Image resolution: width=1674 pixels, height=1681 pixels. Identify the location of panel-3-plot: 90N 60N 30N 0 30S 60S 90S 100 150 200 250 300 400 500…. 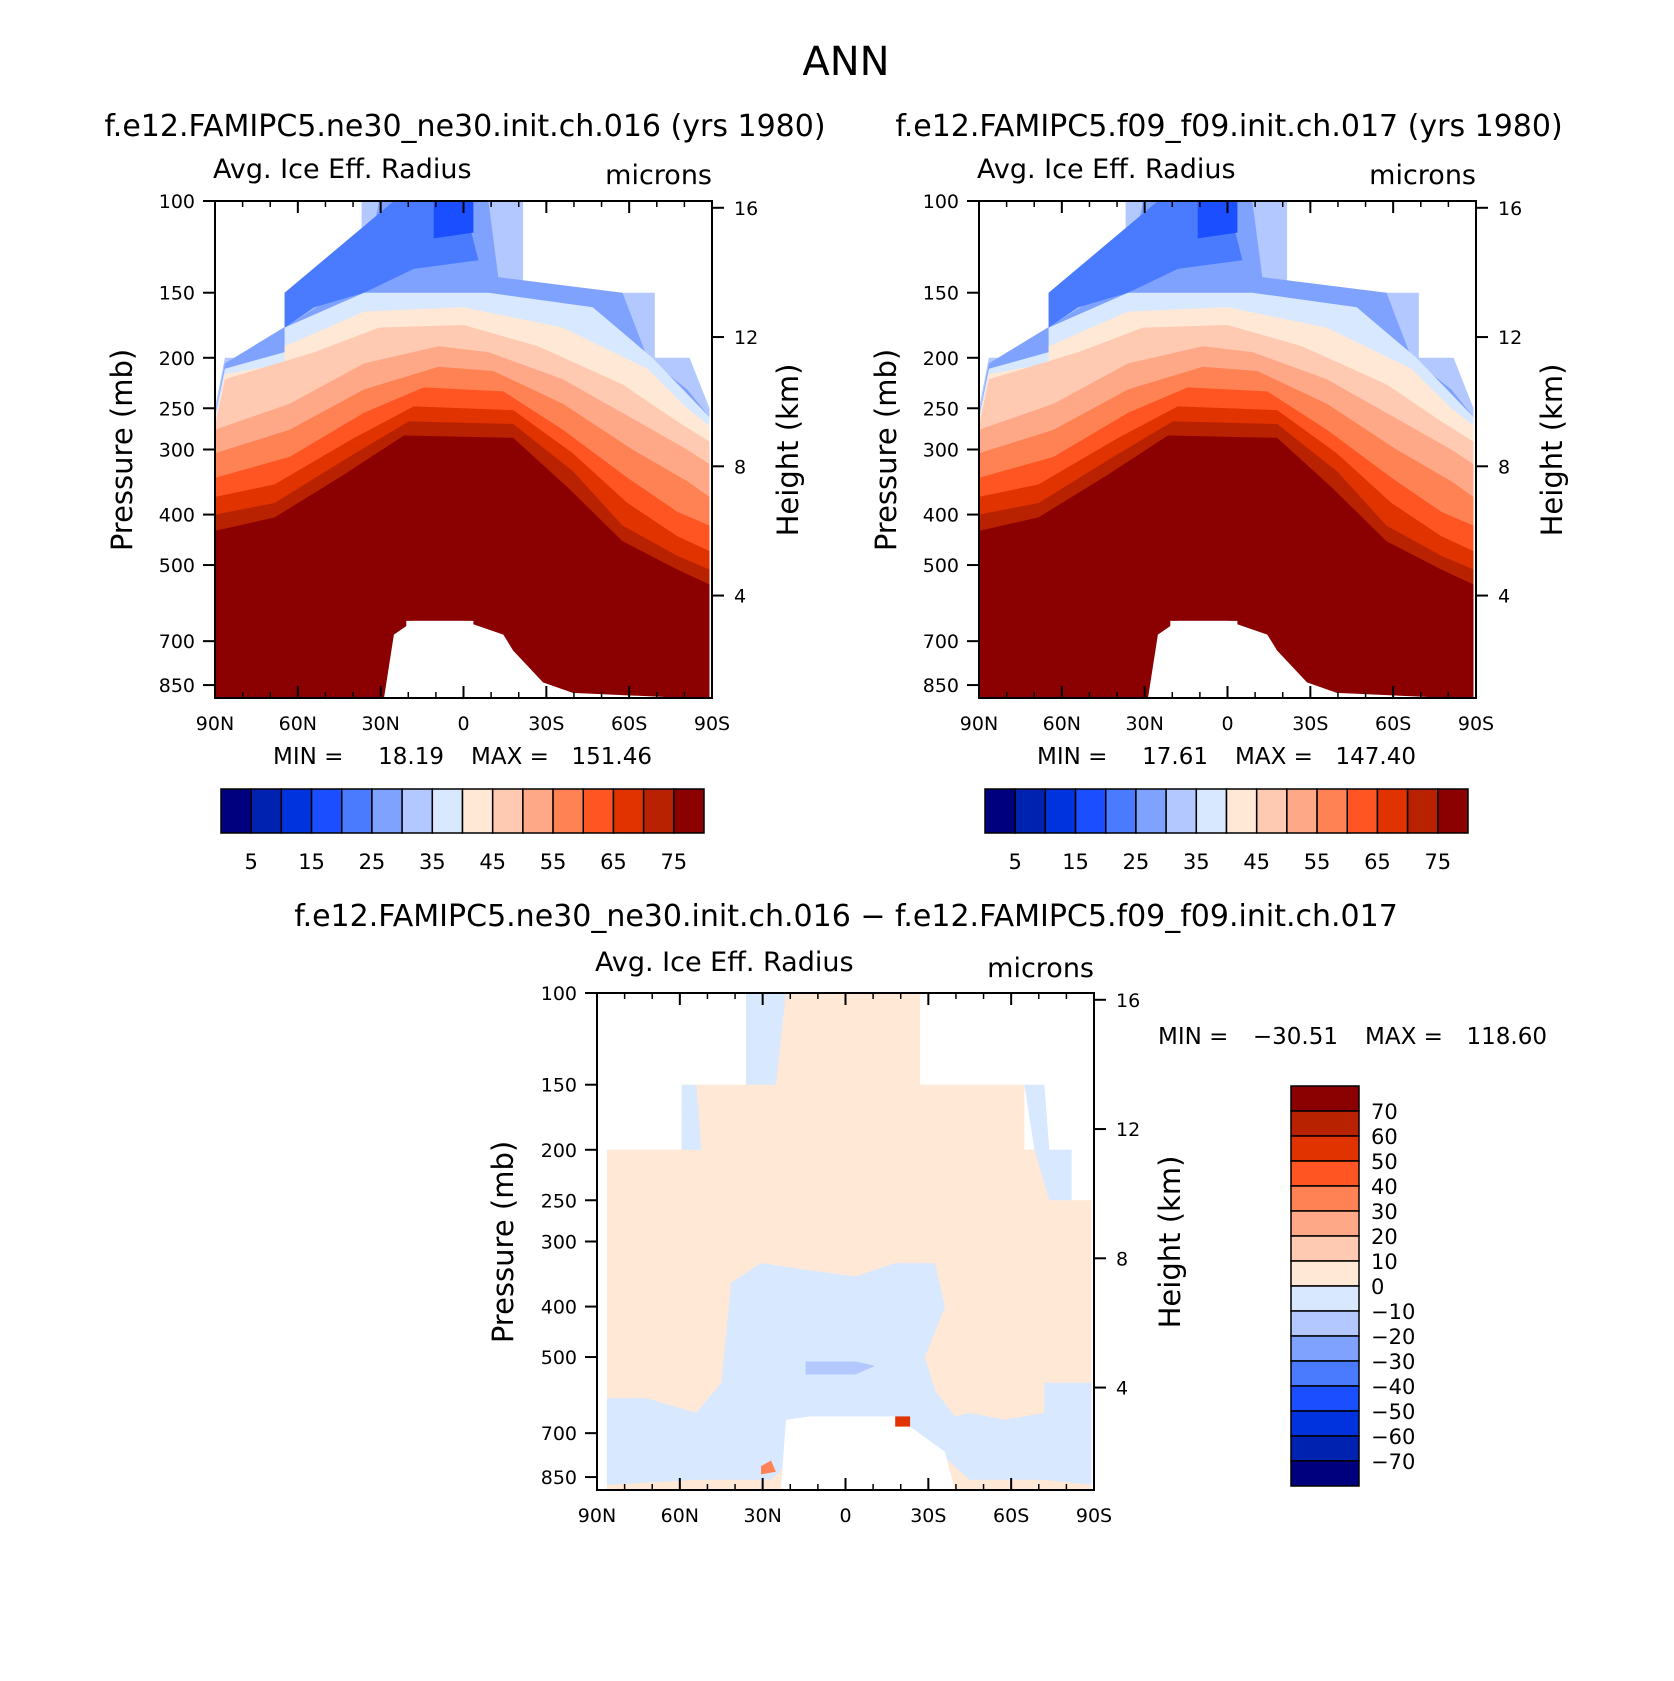
(840, 1255).